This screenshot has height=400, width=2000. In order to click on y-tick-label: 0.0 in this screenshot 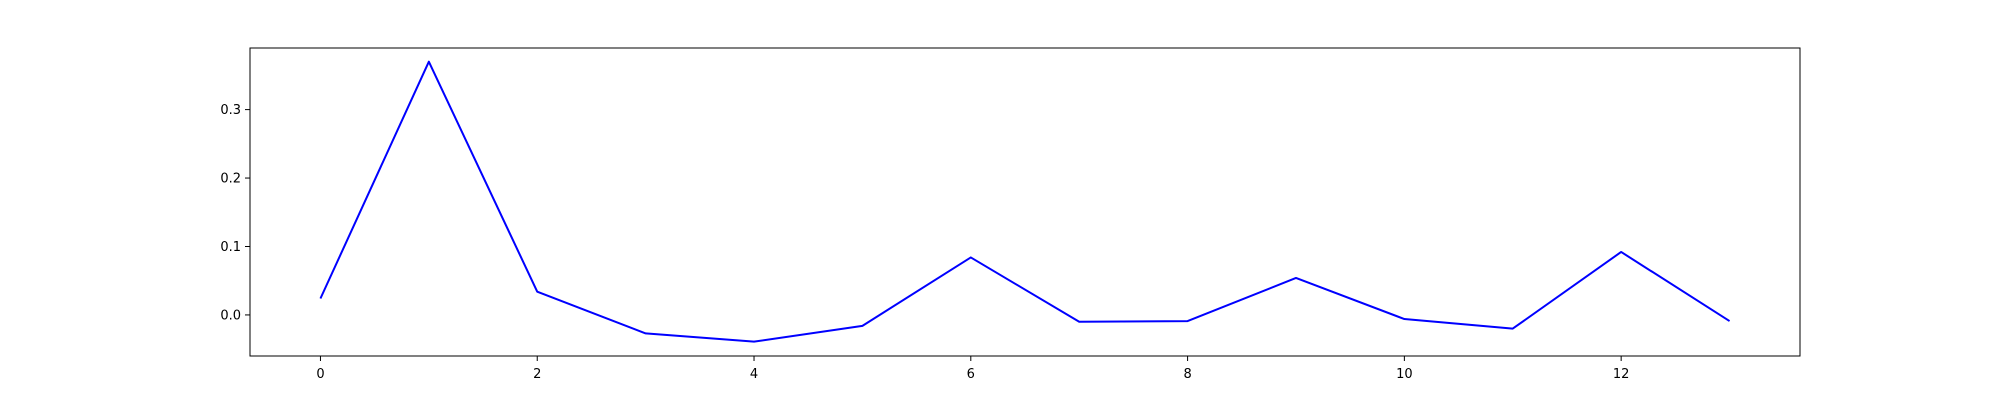, I will do `click(230, 315)`.